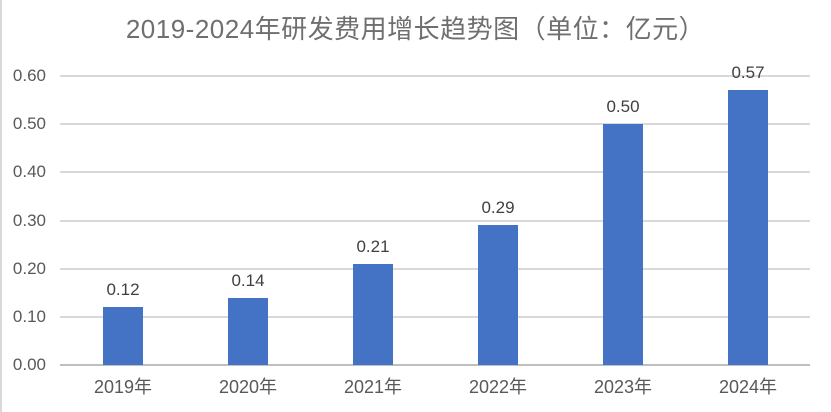  What do you see at coordinates (498, 208) in the screenshot?
I see `bar-value-label: 0.29` at bounding box center [498, 208].